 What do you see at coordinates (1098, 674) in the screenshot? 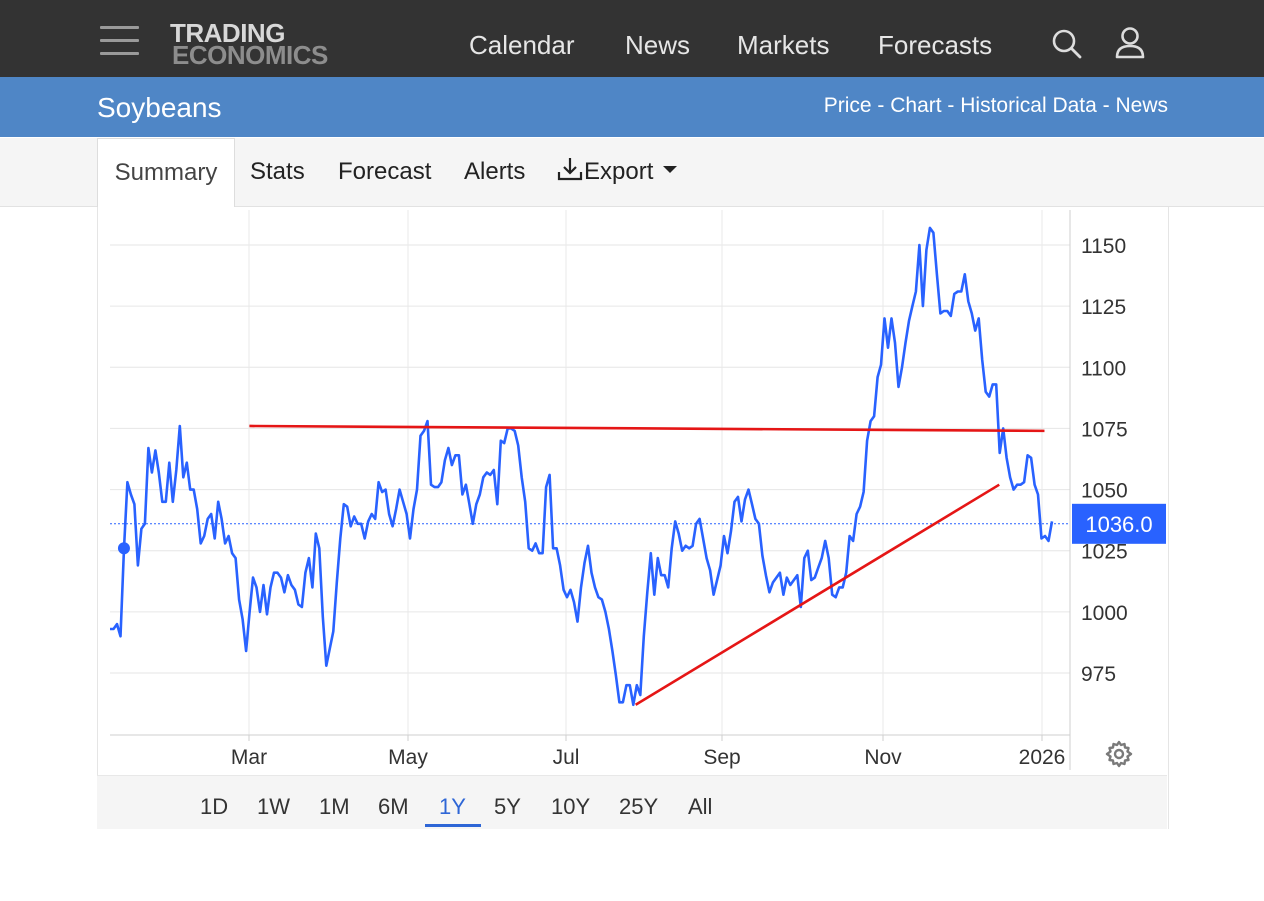
I see `y-tick-label: 975` at bounding box center [1098, 674].